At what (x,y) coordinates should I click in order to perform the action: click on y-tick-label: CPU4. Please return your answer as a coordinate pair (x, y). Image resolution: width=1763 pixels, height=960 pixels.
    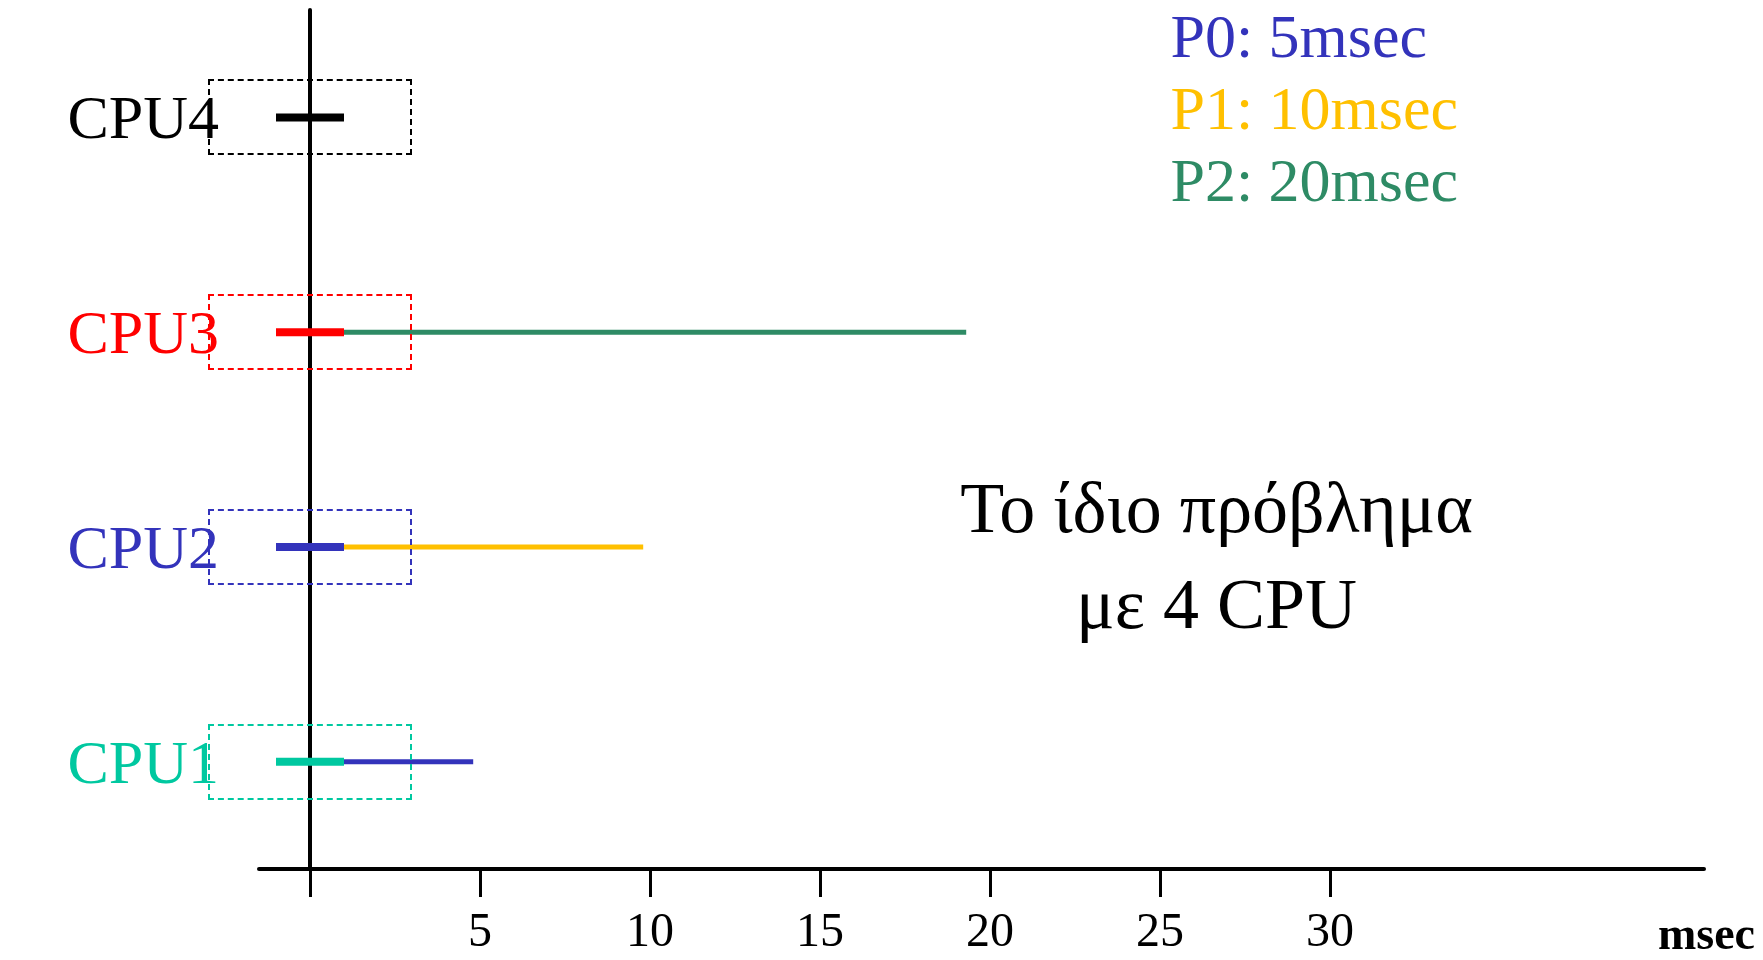
    Looking at the image, I should click on (143, 117).